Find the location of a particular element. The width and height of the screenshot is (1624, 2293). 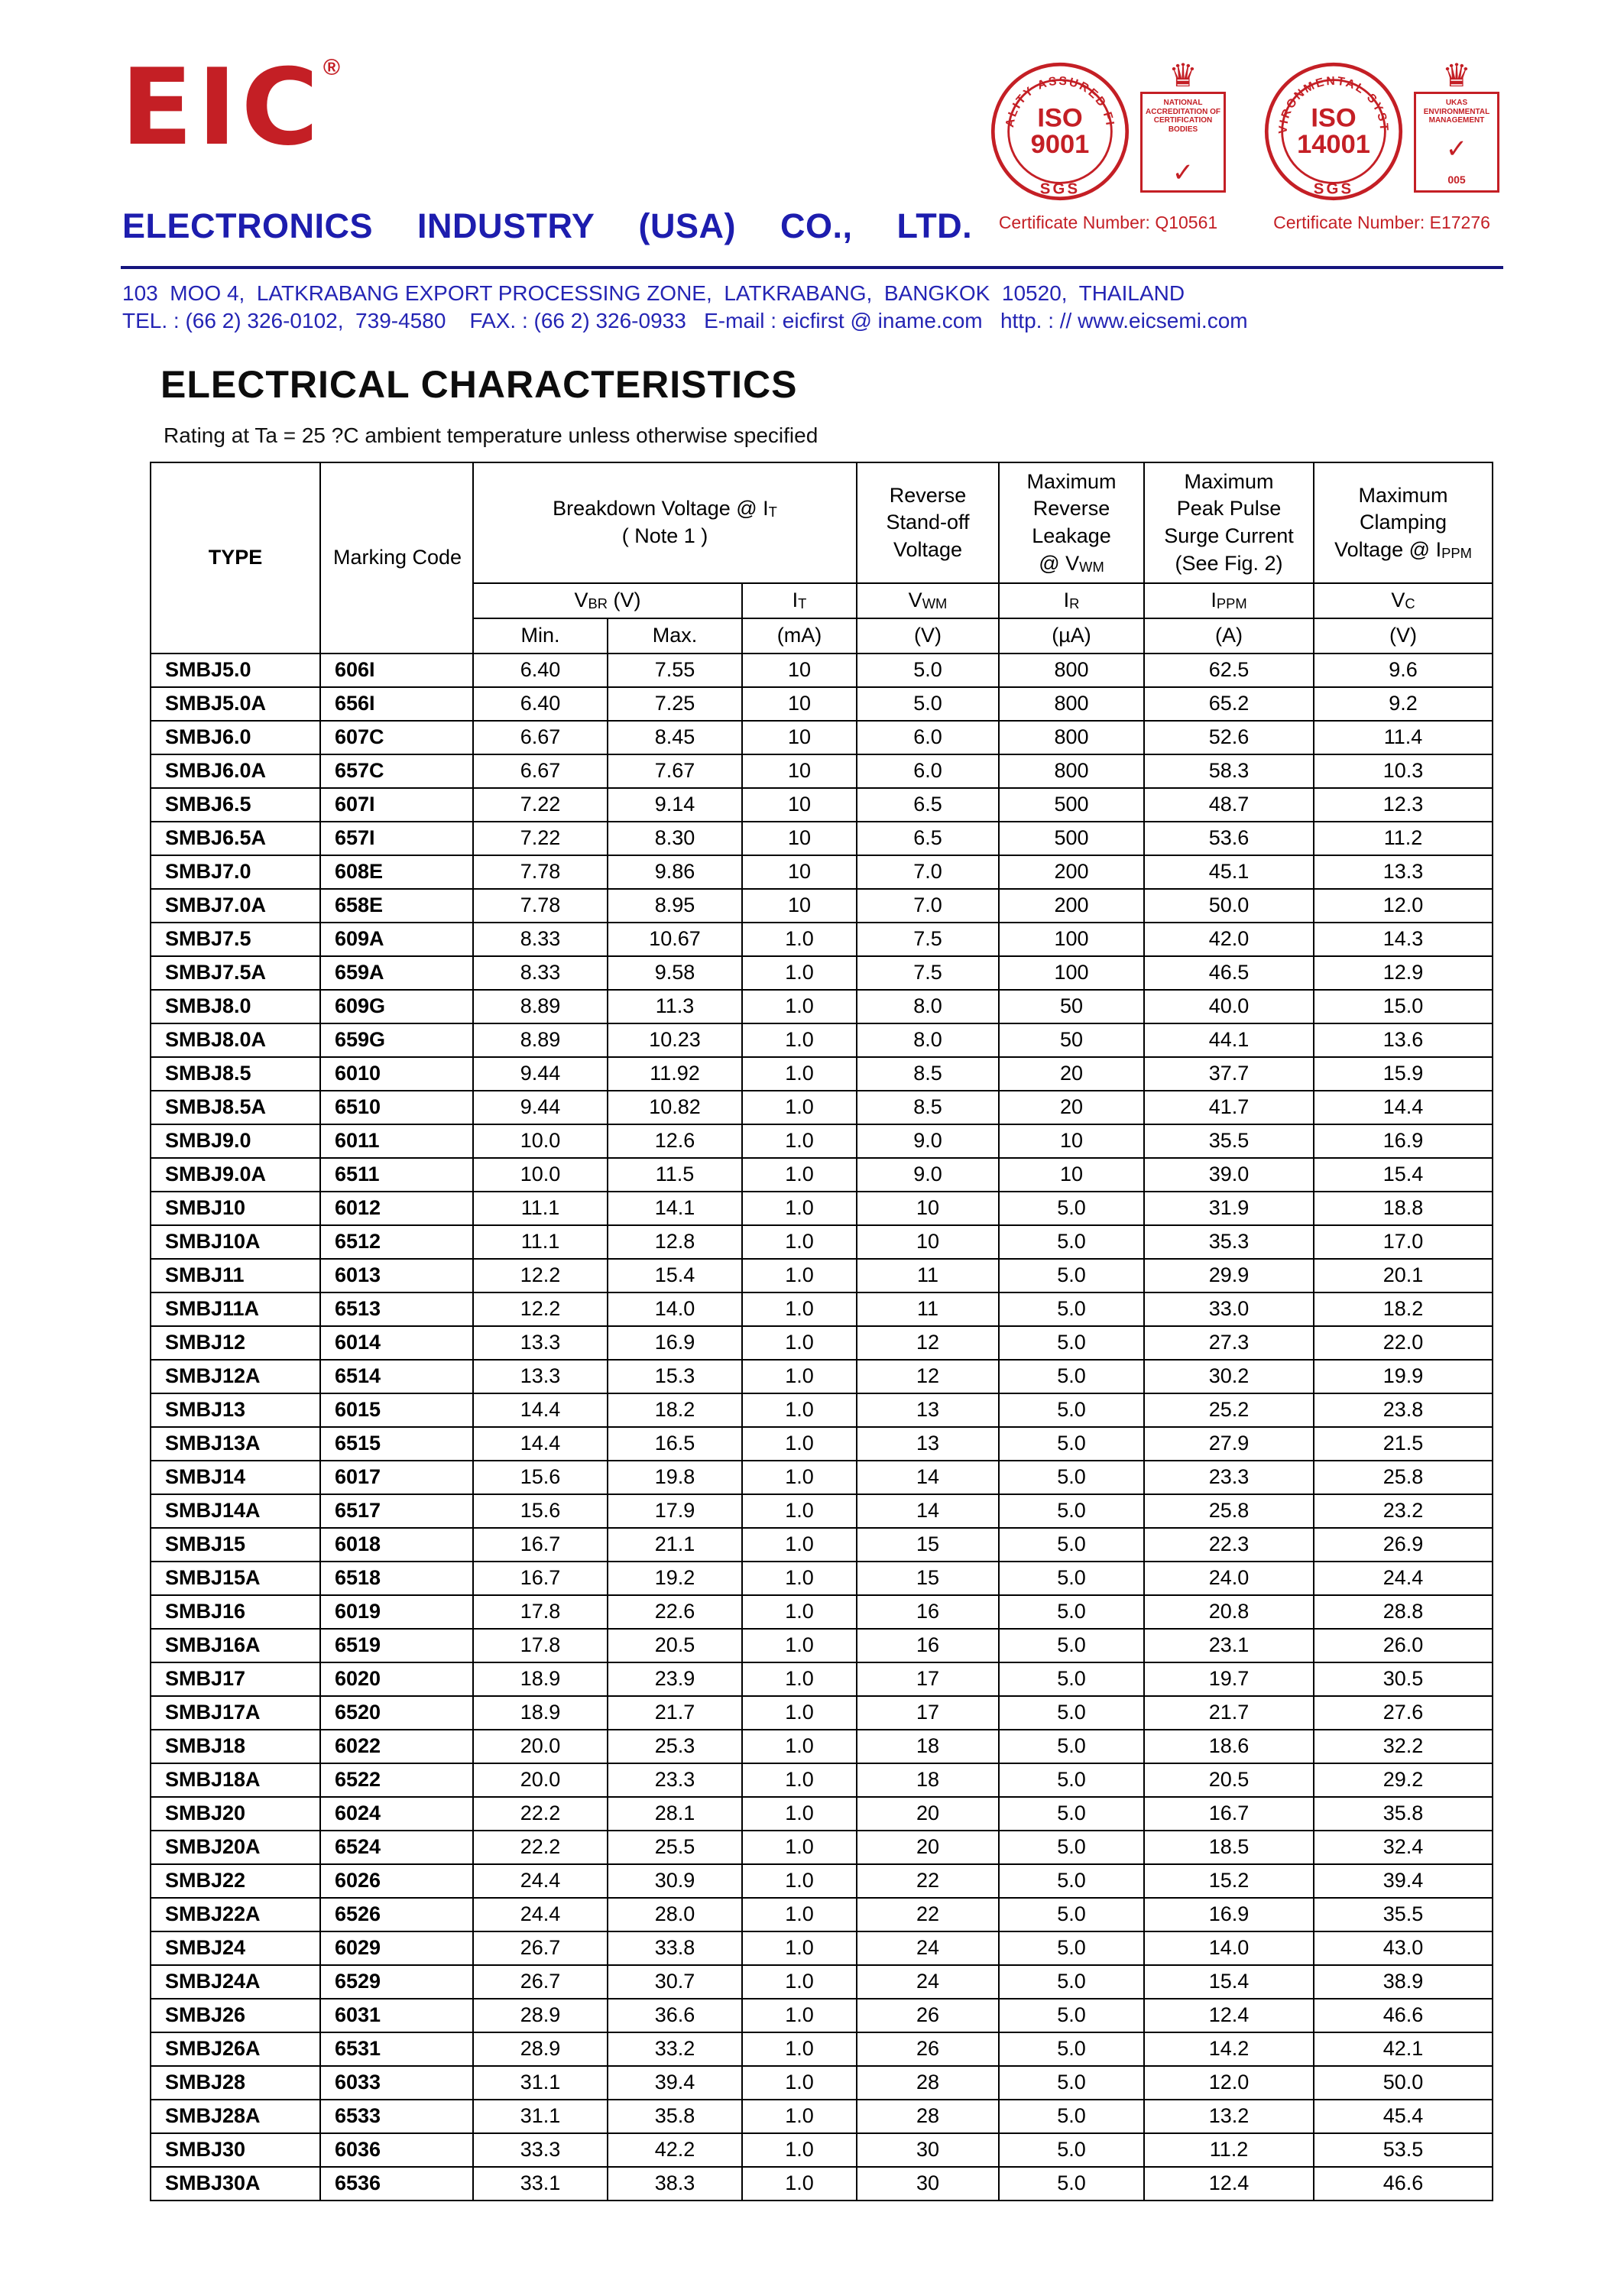

cell-ir: 800 is located at coordinates (1071, 704).